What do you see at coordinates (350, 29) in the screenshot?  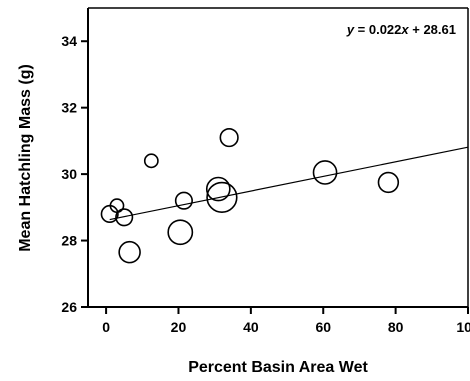 I see `equation-y: y` at bounding box center [350, 29].